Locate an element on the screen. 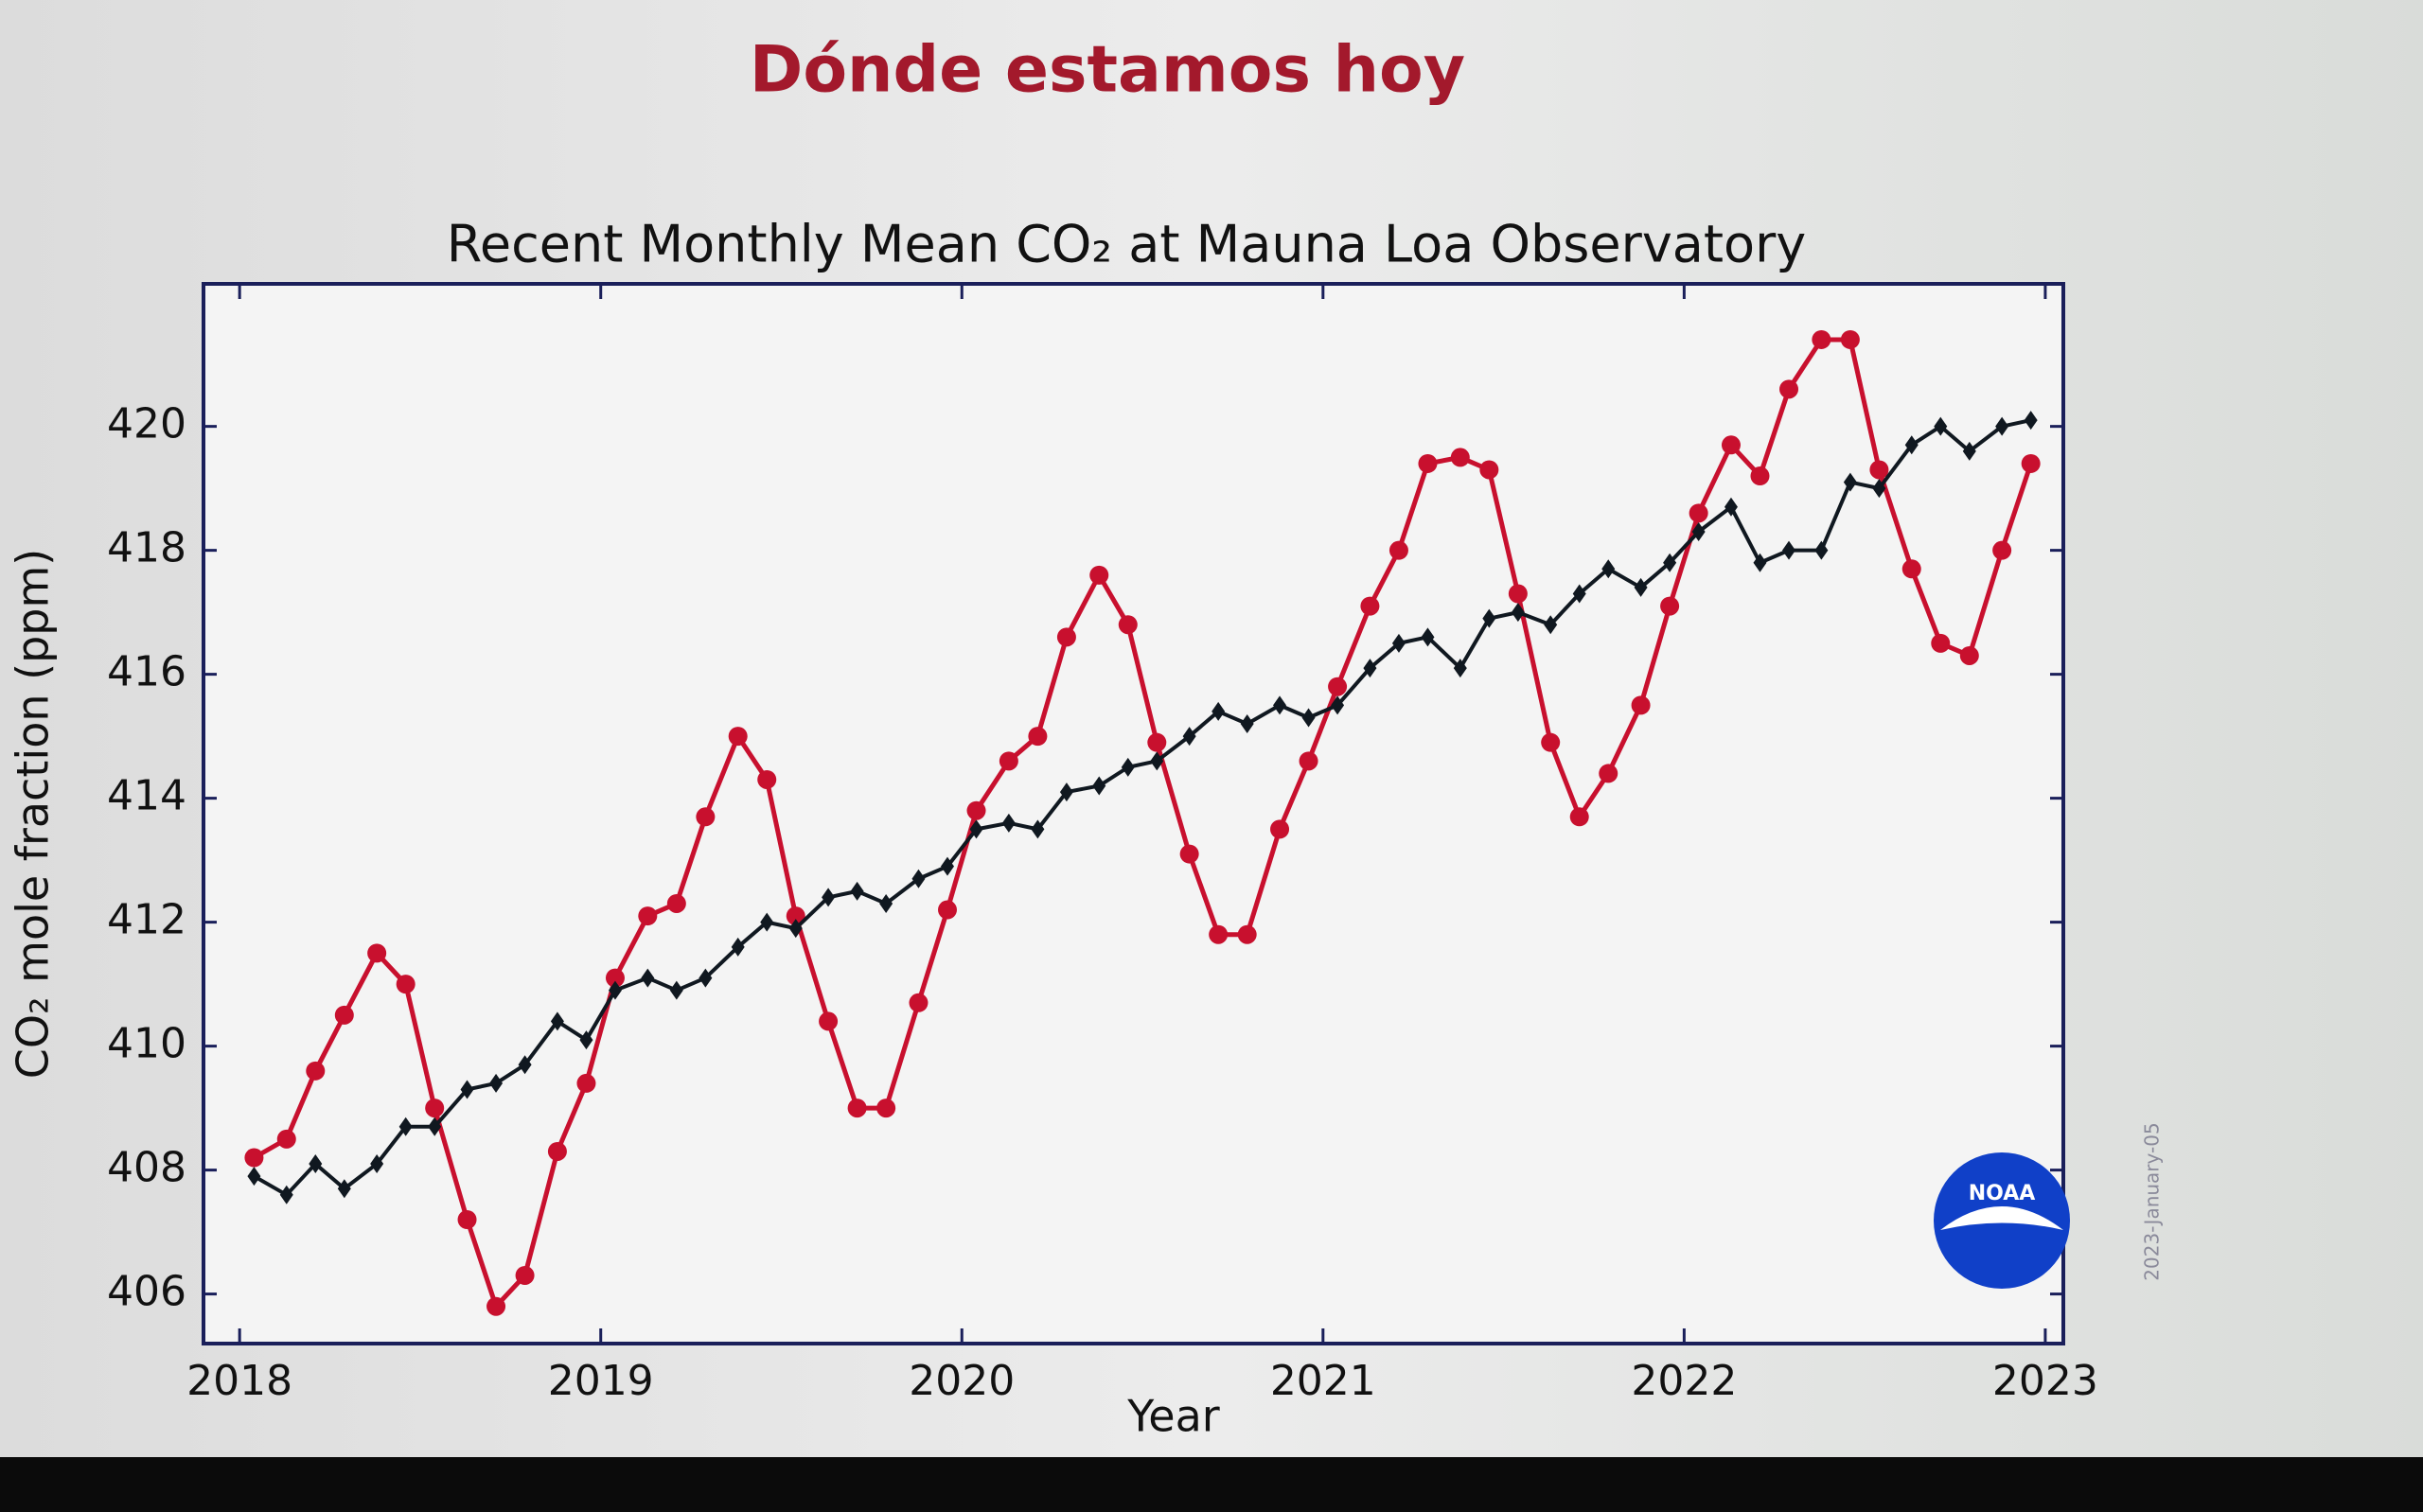 This screenshot has height=1512, width=2423. date-stamp: 2023-January-05 is located at coordinates (2152, 1201).